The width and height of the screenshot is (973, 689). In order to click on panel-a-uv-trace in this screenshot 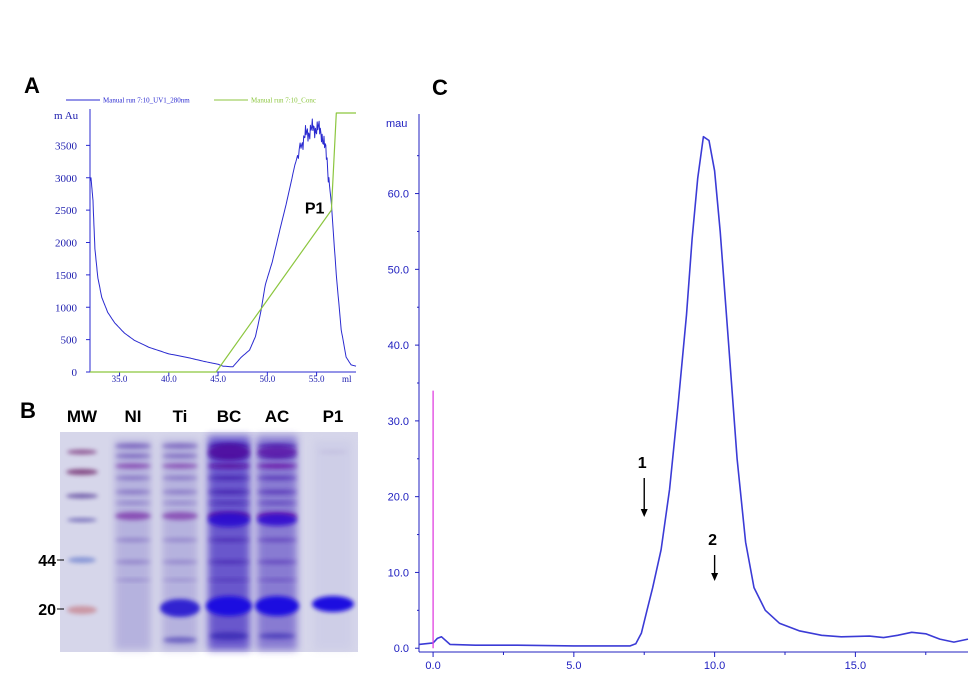, I will do `click(223, 243)`.